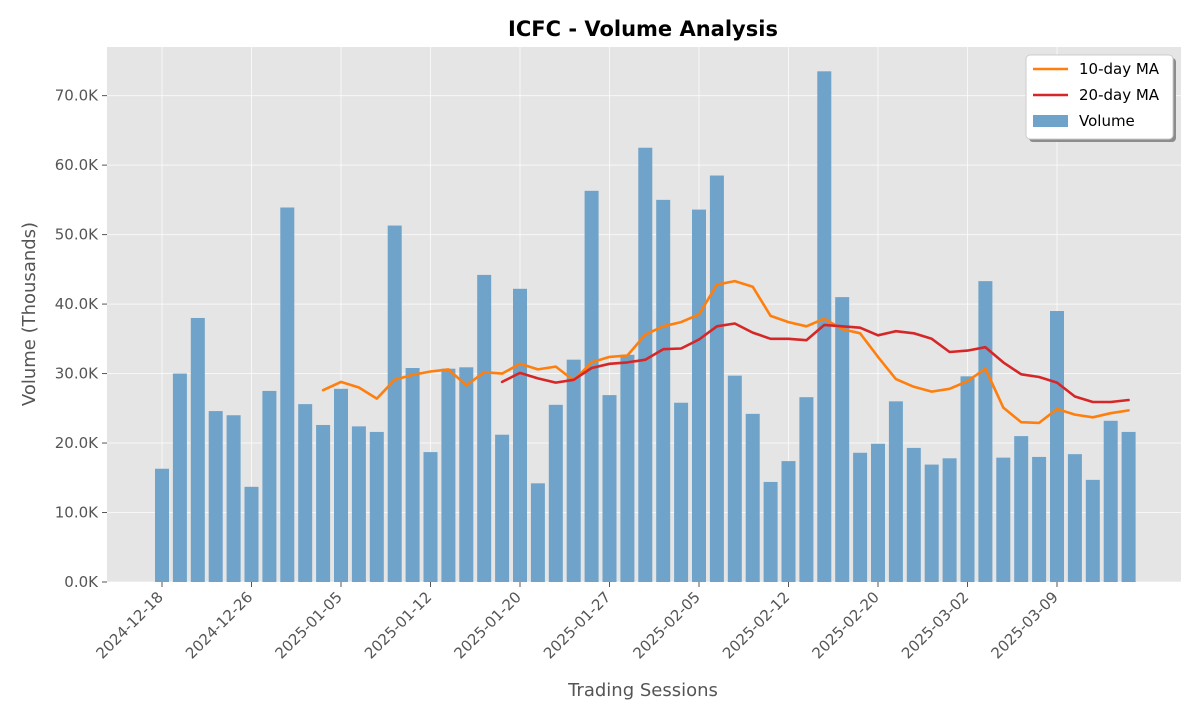 The width and height of the screenshot is (1200, 720). I want to click on x-axis-label: Trading Sessions, so click(642, 690).